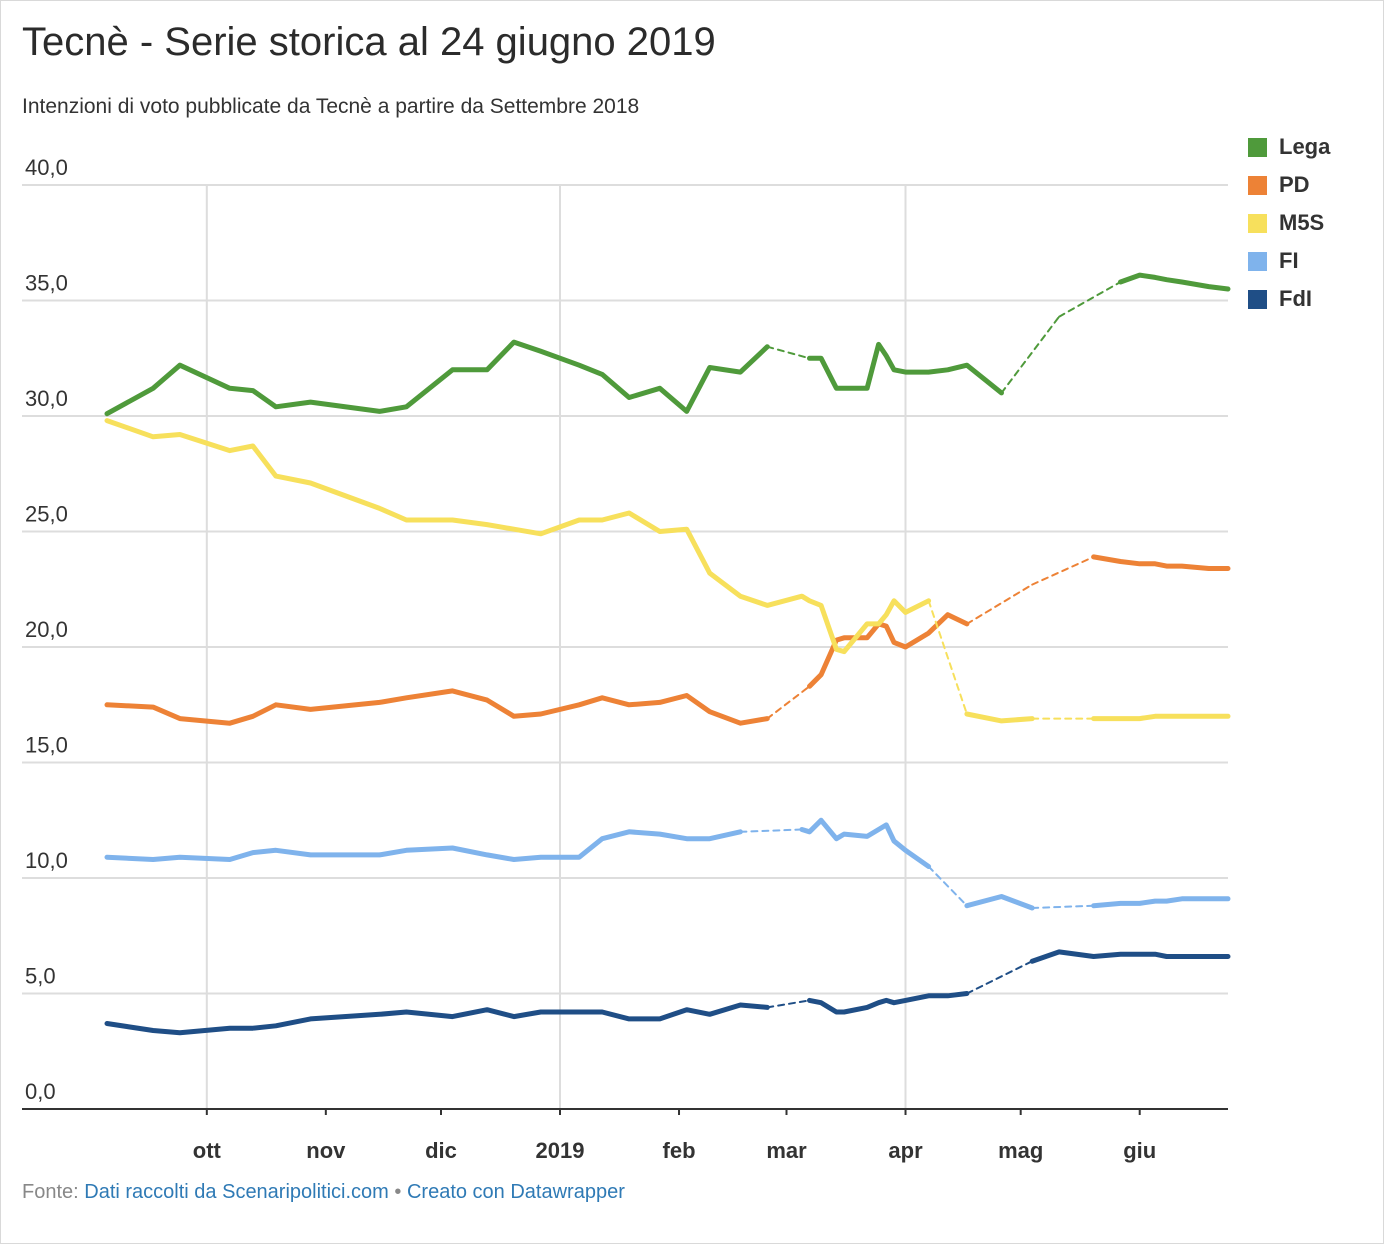  I want to click on y-tick-label: 10,0, so click(46, 860).